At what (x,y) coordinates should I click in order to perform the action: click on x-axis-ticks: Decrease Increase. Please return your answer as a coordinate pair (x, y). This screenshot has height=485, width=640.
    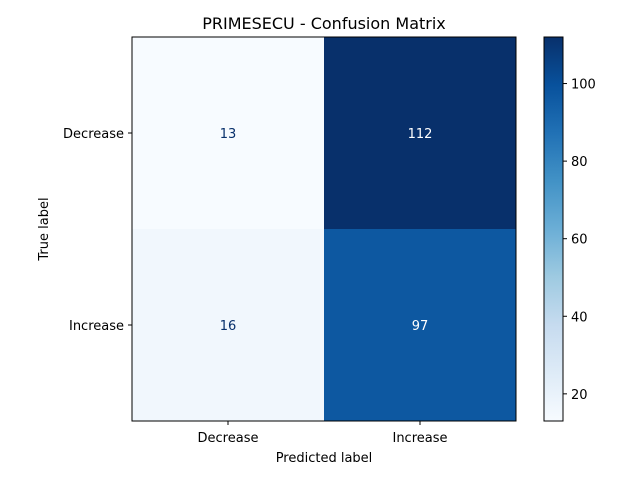
    Looking at the image, I should click on (323, 433).